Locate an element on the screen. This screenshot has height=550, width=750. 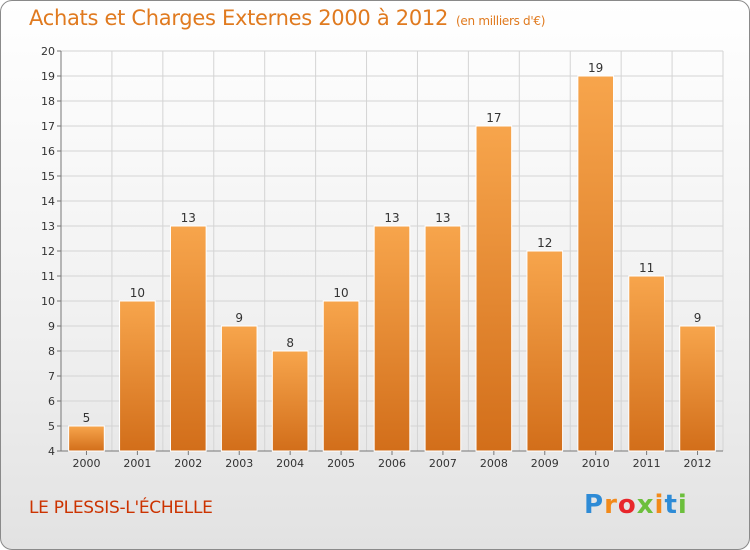
y-tick-label: 11 is located at coordinates (48, 276).